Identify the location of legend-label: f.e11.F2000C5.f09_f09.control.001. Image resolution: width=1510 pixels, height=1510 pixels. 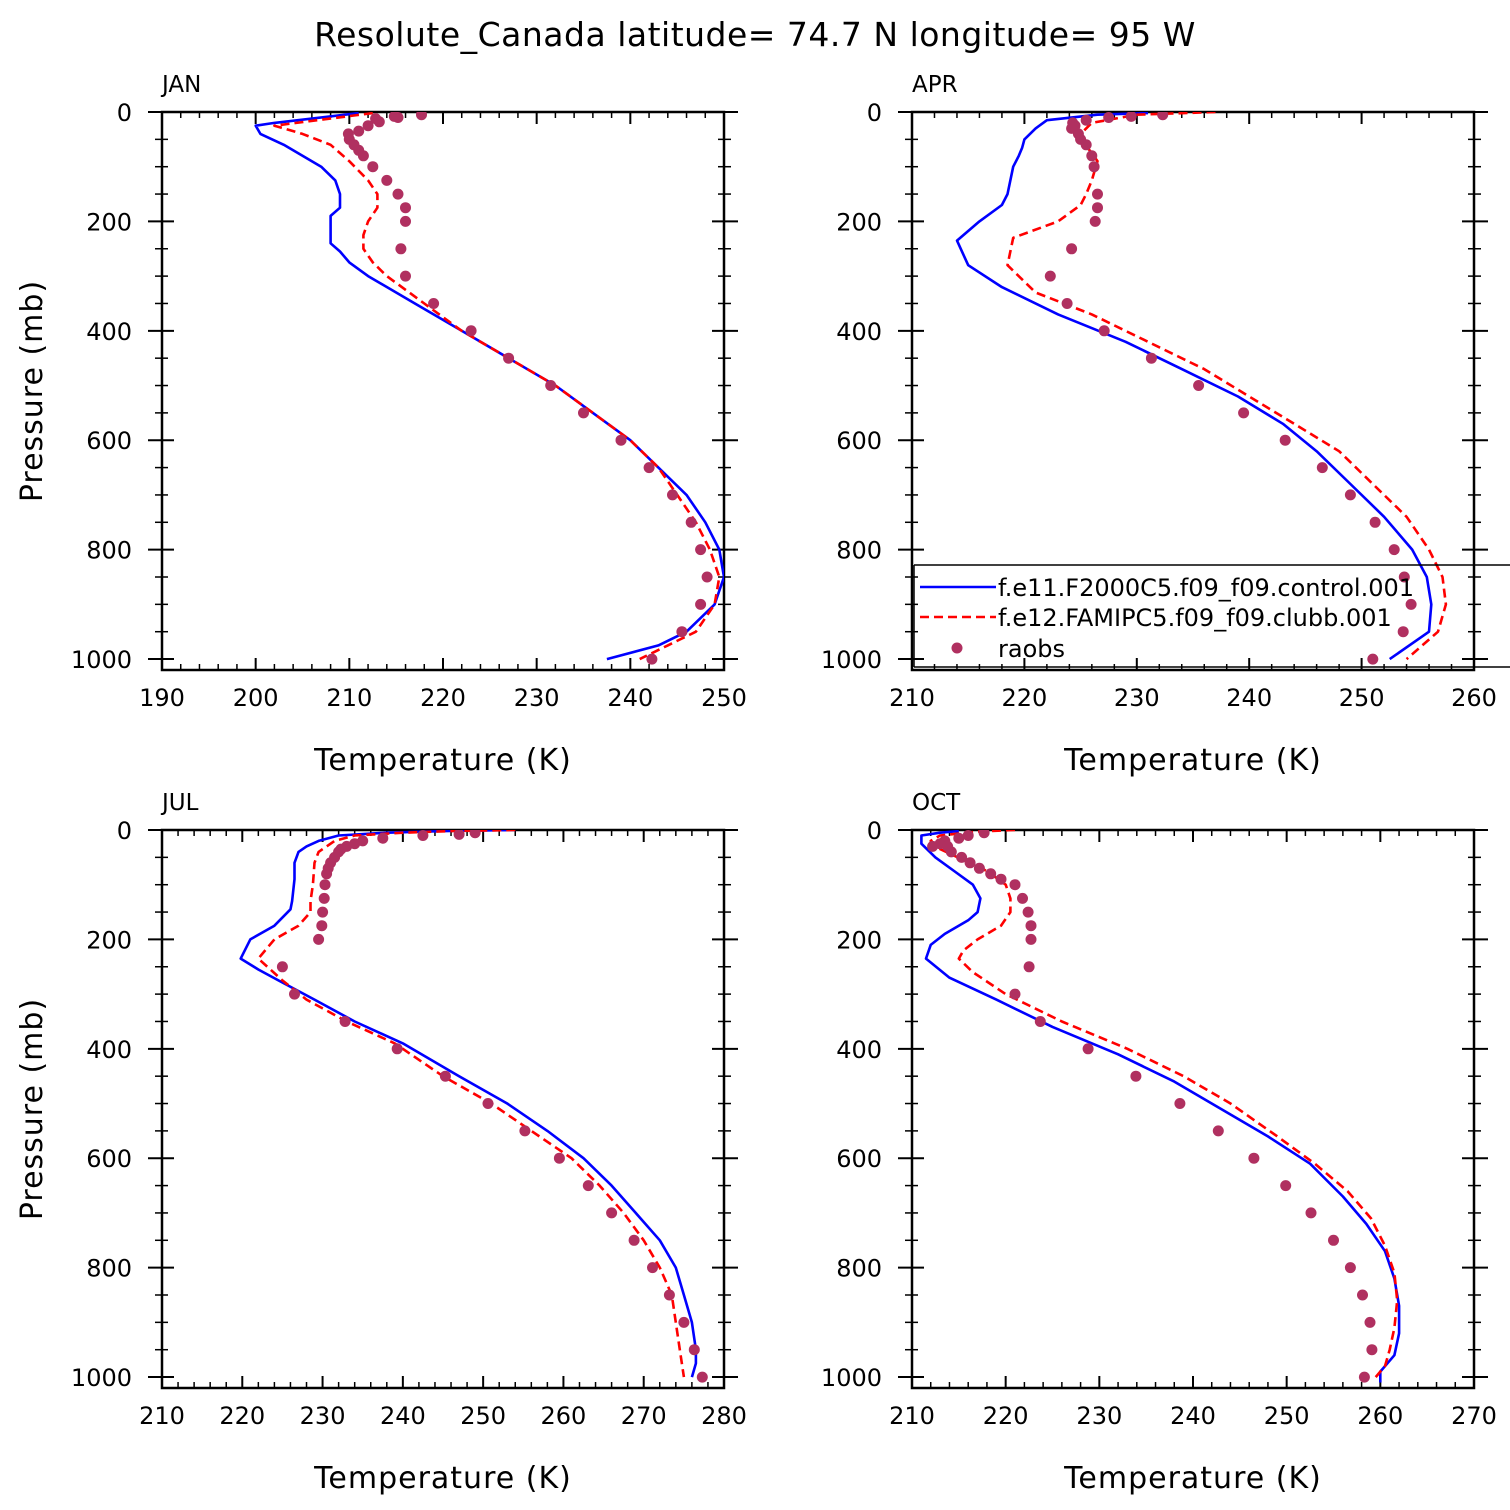
(1206, 588).